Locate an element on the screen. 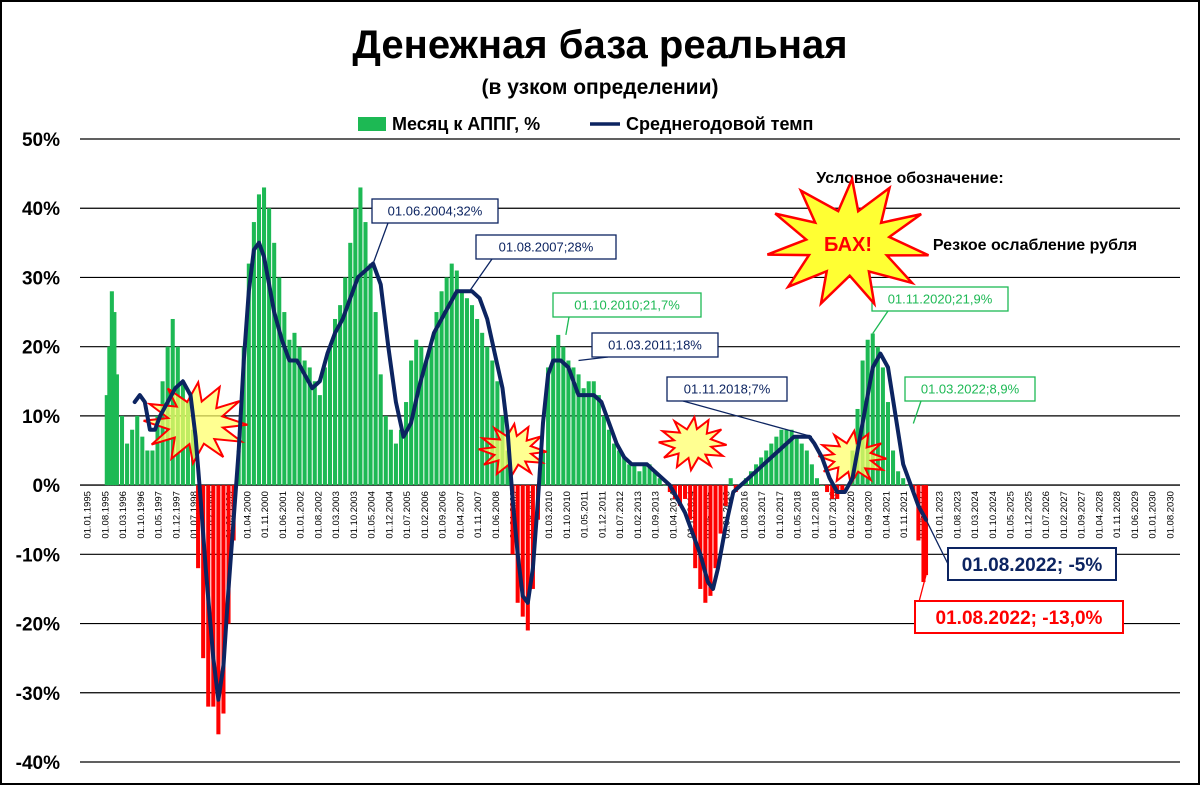 Image resolution: width=1200 pixels, height=785 pixels. x-tick-label: 01.03.2010 is located at coordinates (549, 515).